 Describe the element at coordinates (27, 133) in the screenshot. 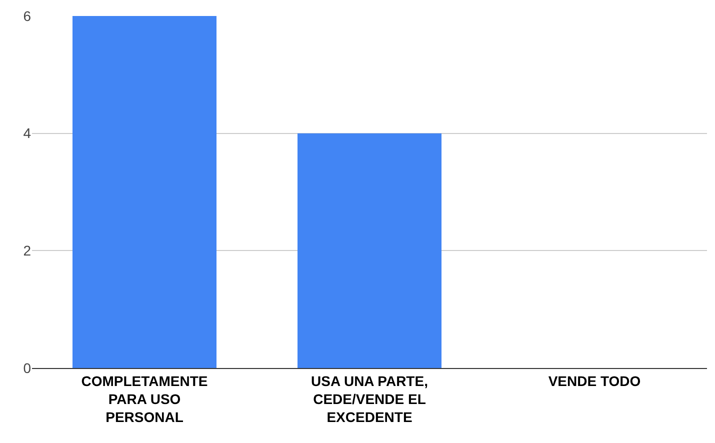

I see `y-tick-label: 4` at that location.